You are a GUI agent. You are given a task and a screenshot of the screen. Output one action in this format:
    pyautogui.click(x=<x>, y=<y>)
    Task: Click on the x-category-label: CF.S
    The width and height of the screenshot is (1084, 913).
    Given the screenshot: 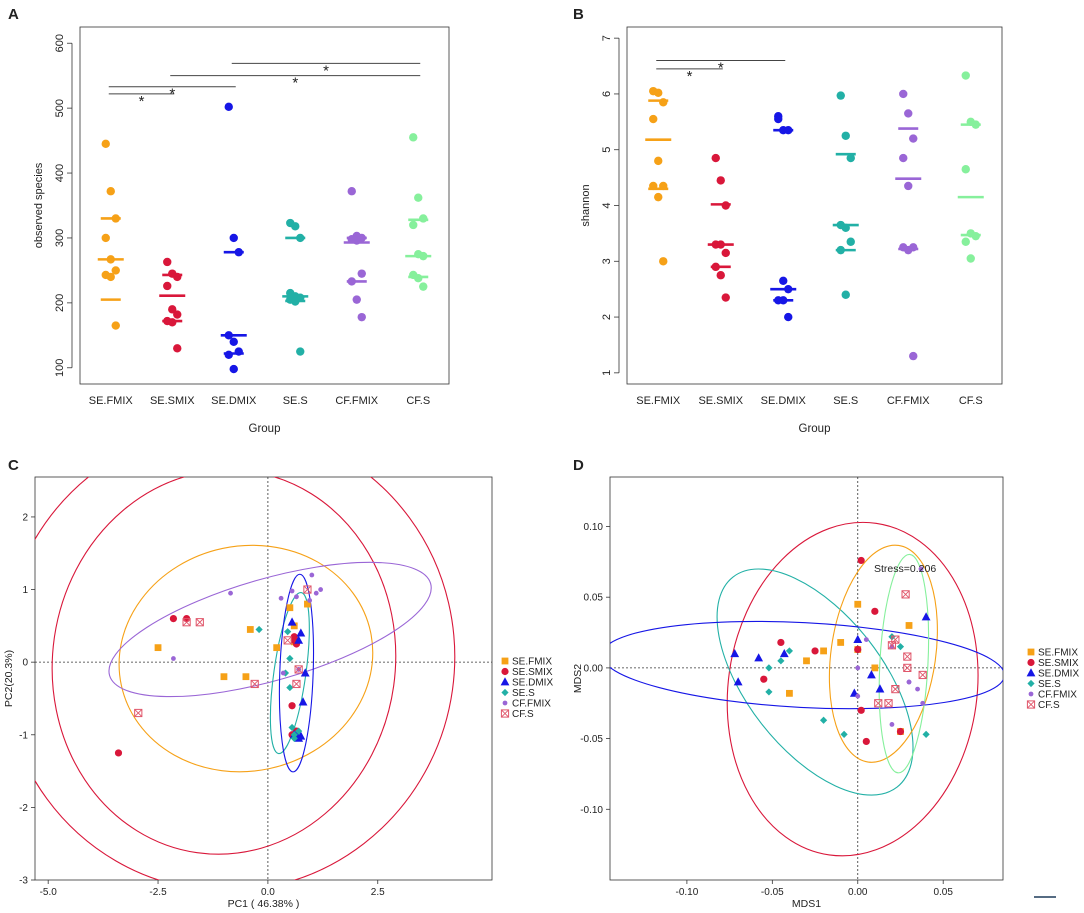 What is the action you would take?
    pyautogui.click(x=971, y=401)
    